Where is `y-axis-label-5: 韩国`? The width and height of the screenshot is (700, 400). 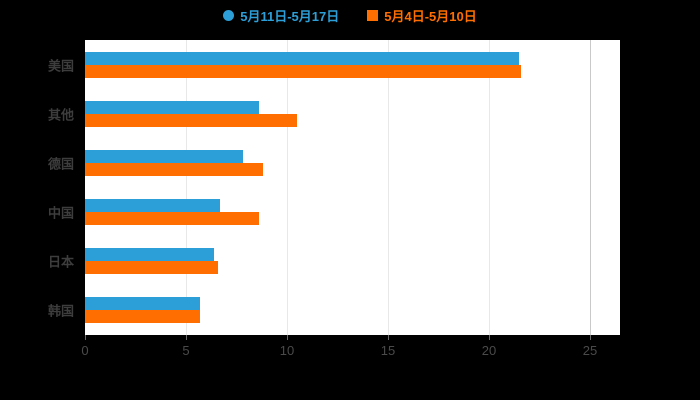
y-axis-label-5: 韩国 is located at coordinates (60, 311).